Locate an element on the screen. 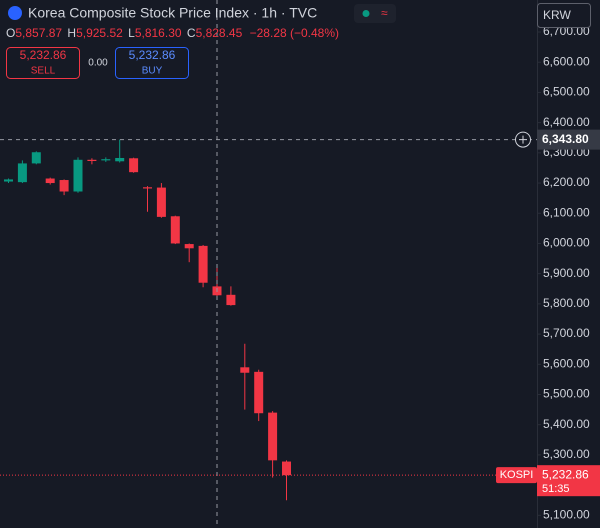 The image size is (600, 528). crosshair-price: 6,343.80 is located at coordinates (565, 139).